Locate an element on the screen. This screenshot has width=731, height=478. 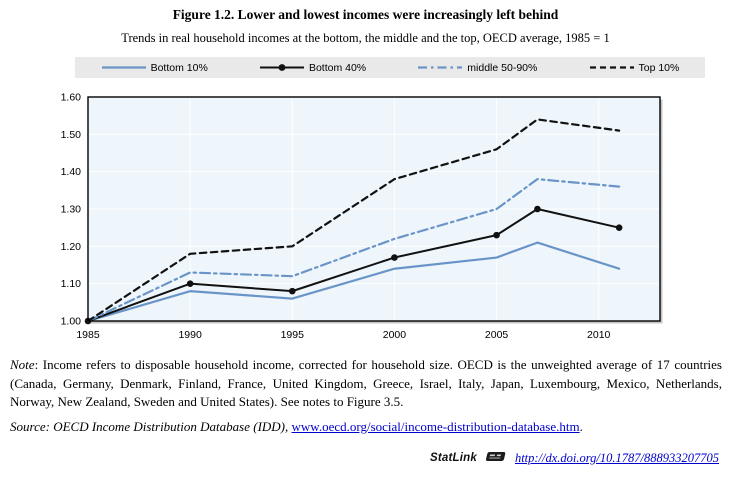
x-tick-label: 2005 is located at coordinates (497, 335).